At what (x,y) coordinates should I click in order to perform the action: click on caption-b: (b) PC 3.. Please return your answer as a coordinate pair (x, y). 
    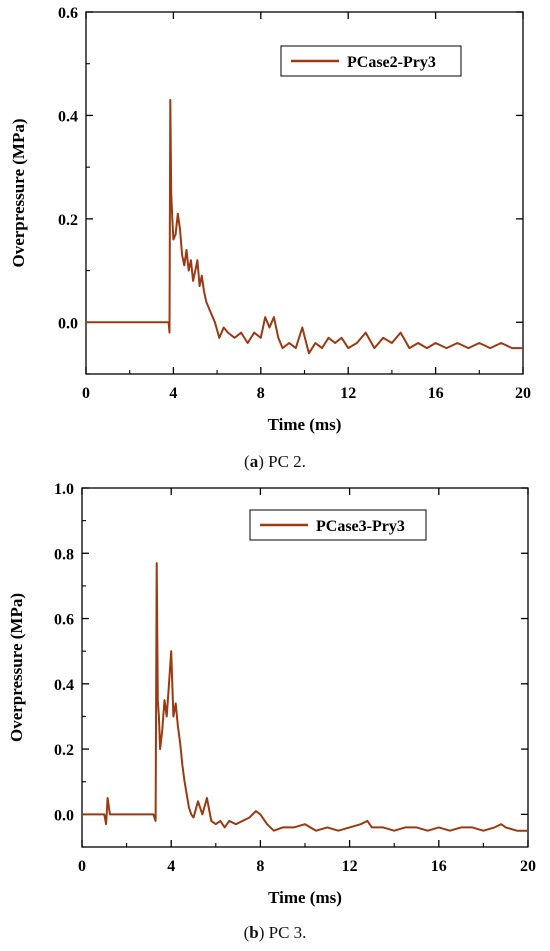
    Looking at the image, I should click on (275, 932).